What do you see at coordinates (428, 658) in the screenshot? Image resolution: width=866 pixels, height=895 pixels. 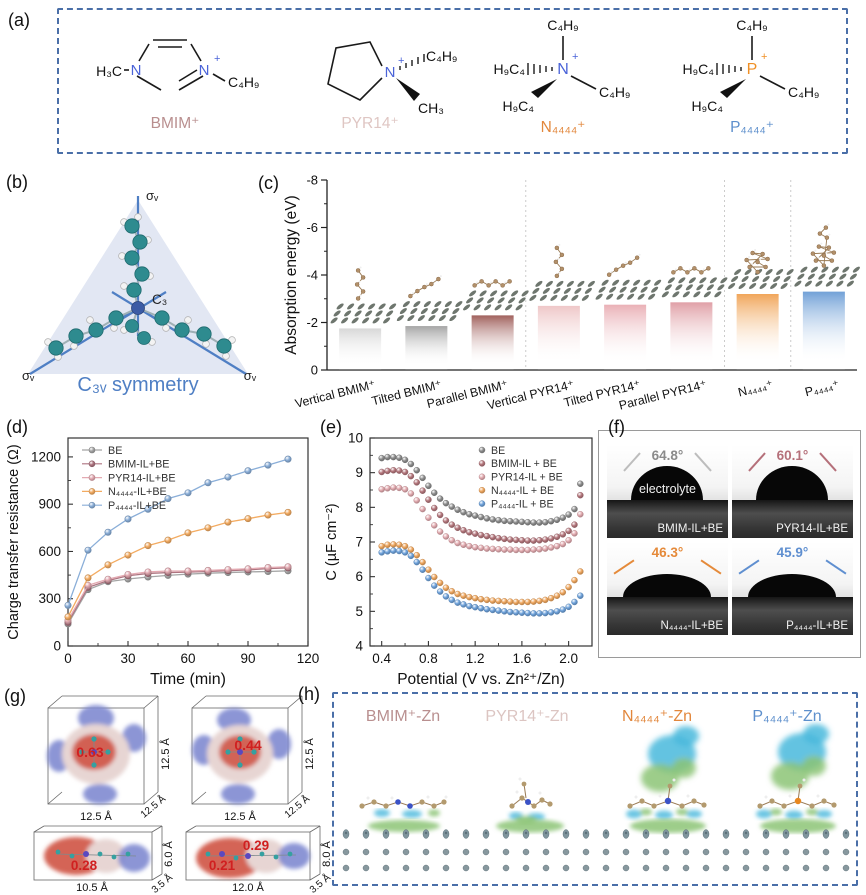 I see `e-xtick: 0.8` at bounding box center [428, 658].